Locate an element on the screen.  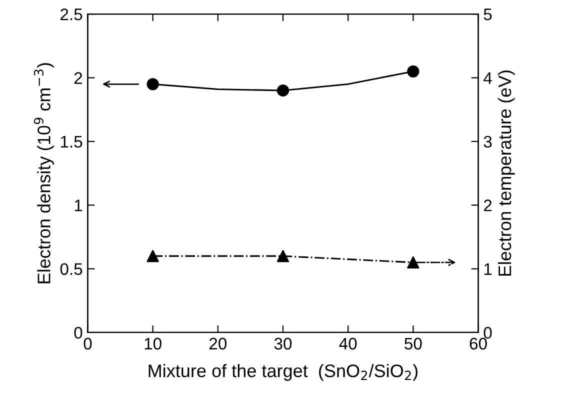
y2-tick-label: 1 is located at coordinates (488, 269).